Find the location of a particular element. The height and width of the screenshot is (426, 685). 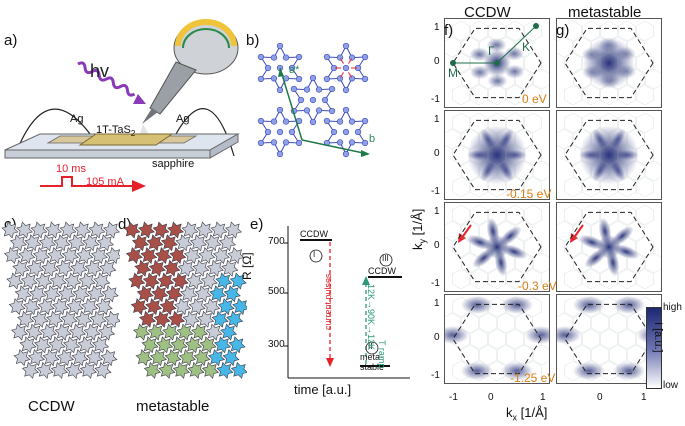

ytick-row1-1: 0 is located at coordinates (437, 153).